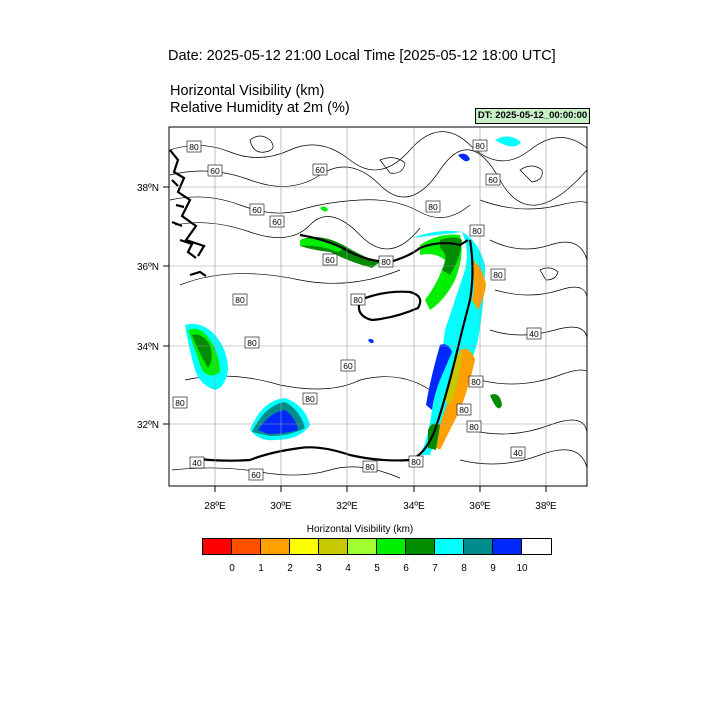 This screenshot has width=720, height=720. What do you see at coordinates (546, 506) in the screenshot?
I see `lon-label: 38ºE` at bounding box center [546, 506].